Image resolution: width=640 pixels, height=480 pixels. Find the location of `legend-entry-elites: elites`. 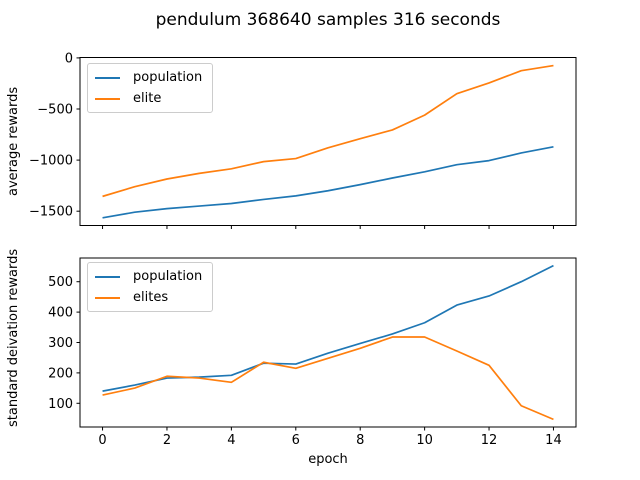

legend-entry-elites: elites is located at coordinates (148, 297).